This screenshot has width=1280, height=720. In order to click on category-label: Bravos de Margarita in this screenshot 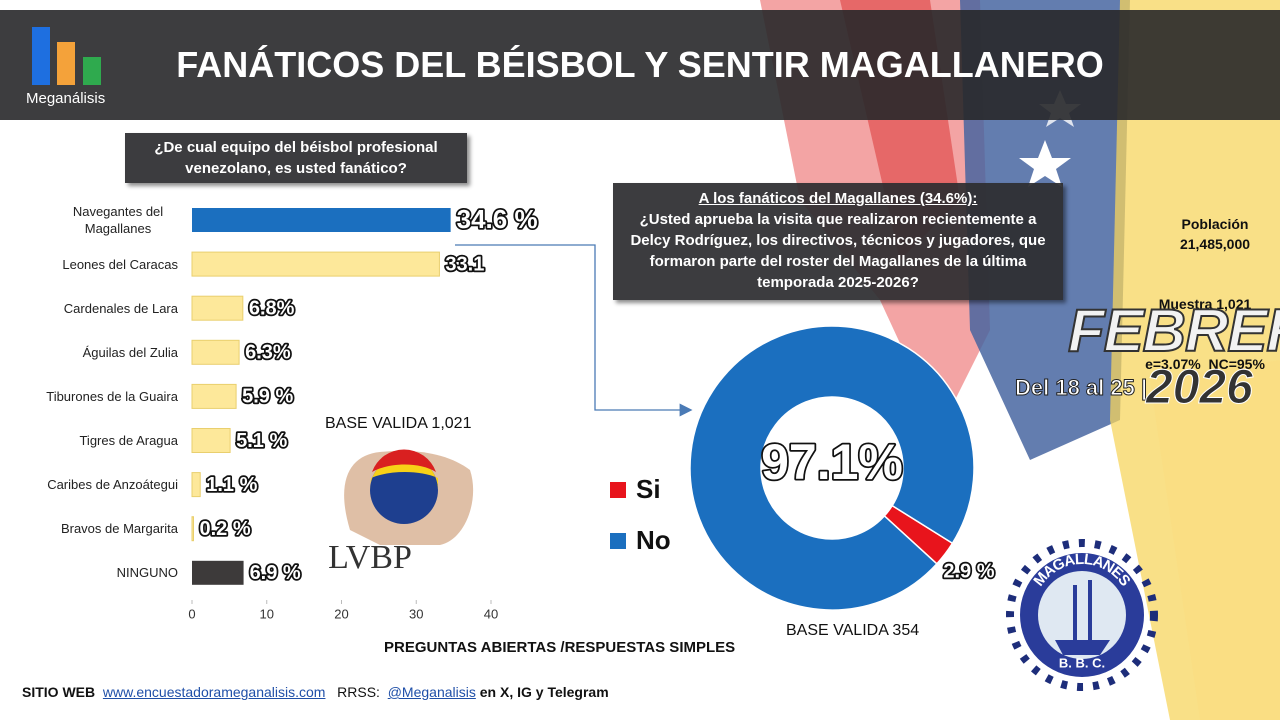, I will do `click(119, 529)`.